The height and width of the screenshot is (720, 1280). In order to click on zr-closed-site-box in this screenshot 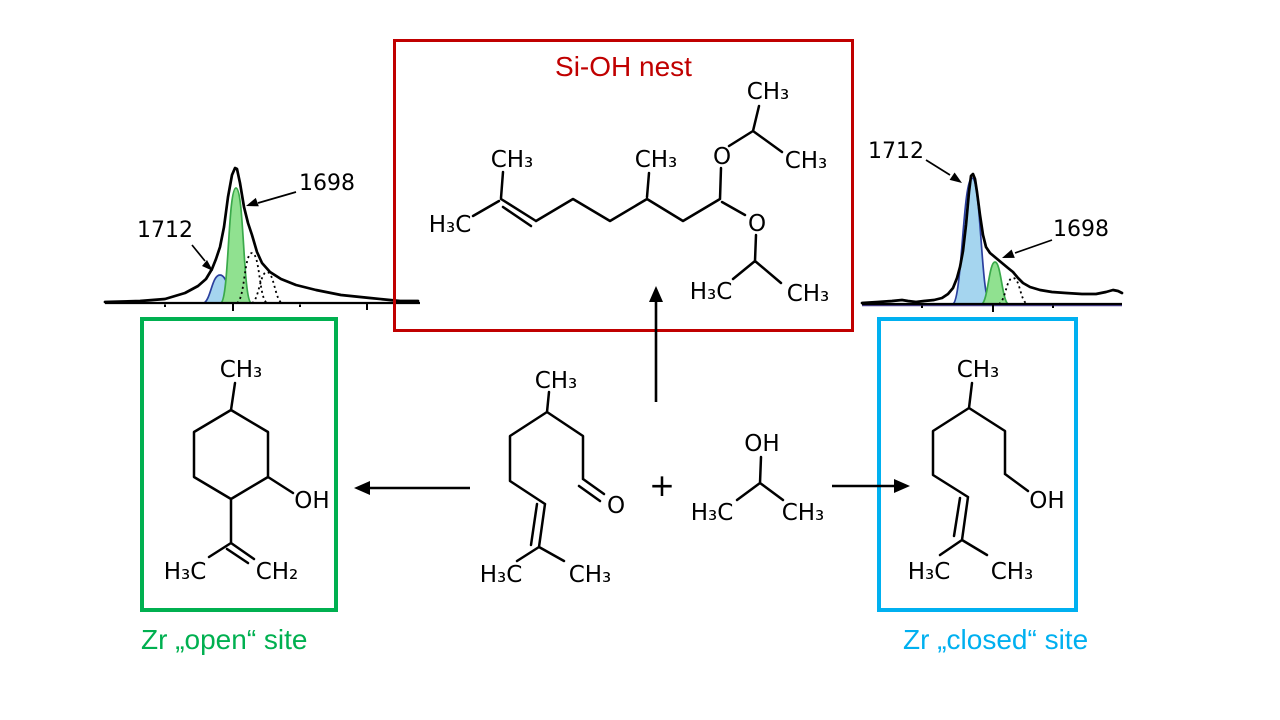, I will do `click(977, 464)`.